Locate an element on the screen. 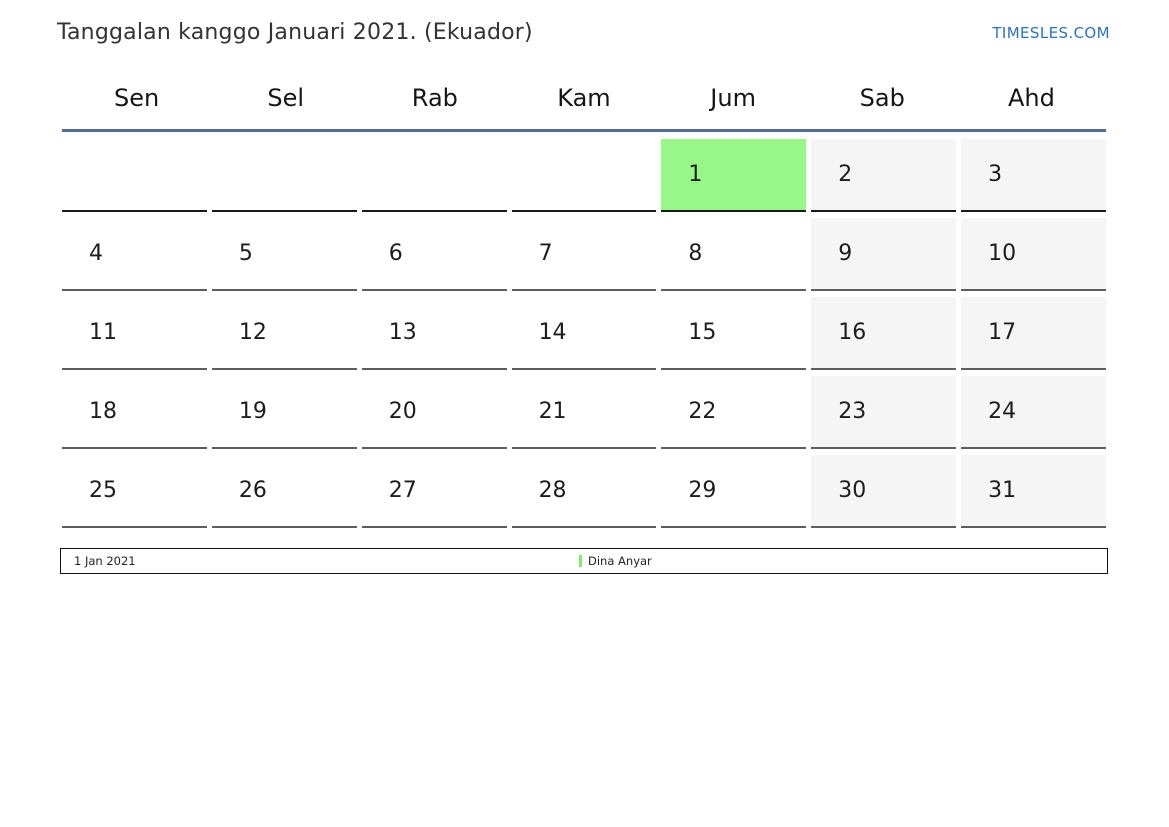 Image resolution: width=1169 pixels, height=827 pixels. page-title: Tanggalan kanggo Januari 2021. (Ekuador) is located at coordinates (295, 32).